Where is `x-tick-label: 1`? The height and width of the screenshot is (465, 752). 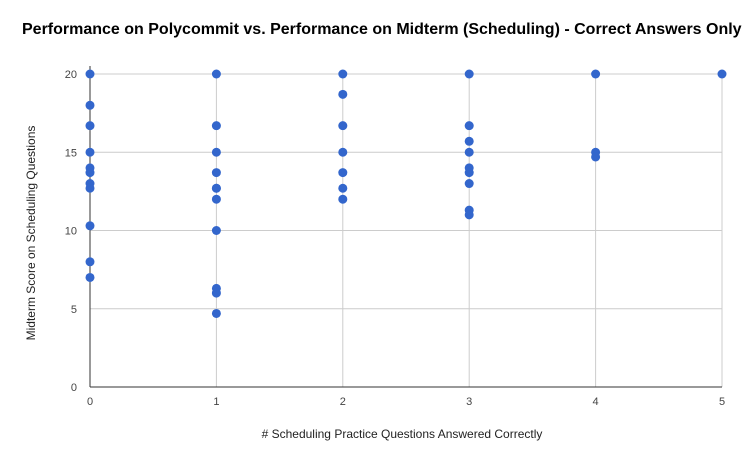
x-tick-label: 1 is located at coordinates (216, 402).